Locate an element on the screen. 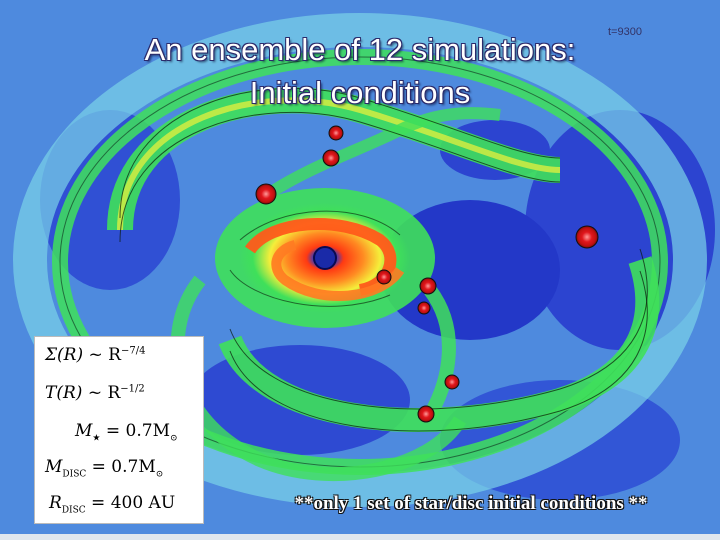 The image size is (720, 540). eq-lhs: R is located at coordinates (55, 503).